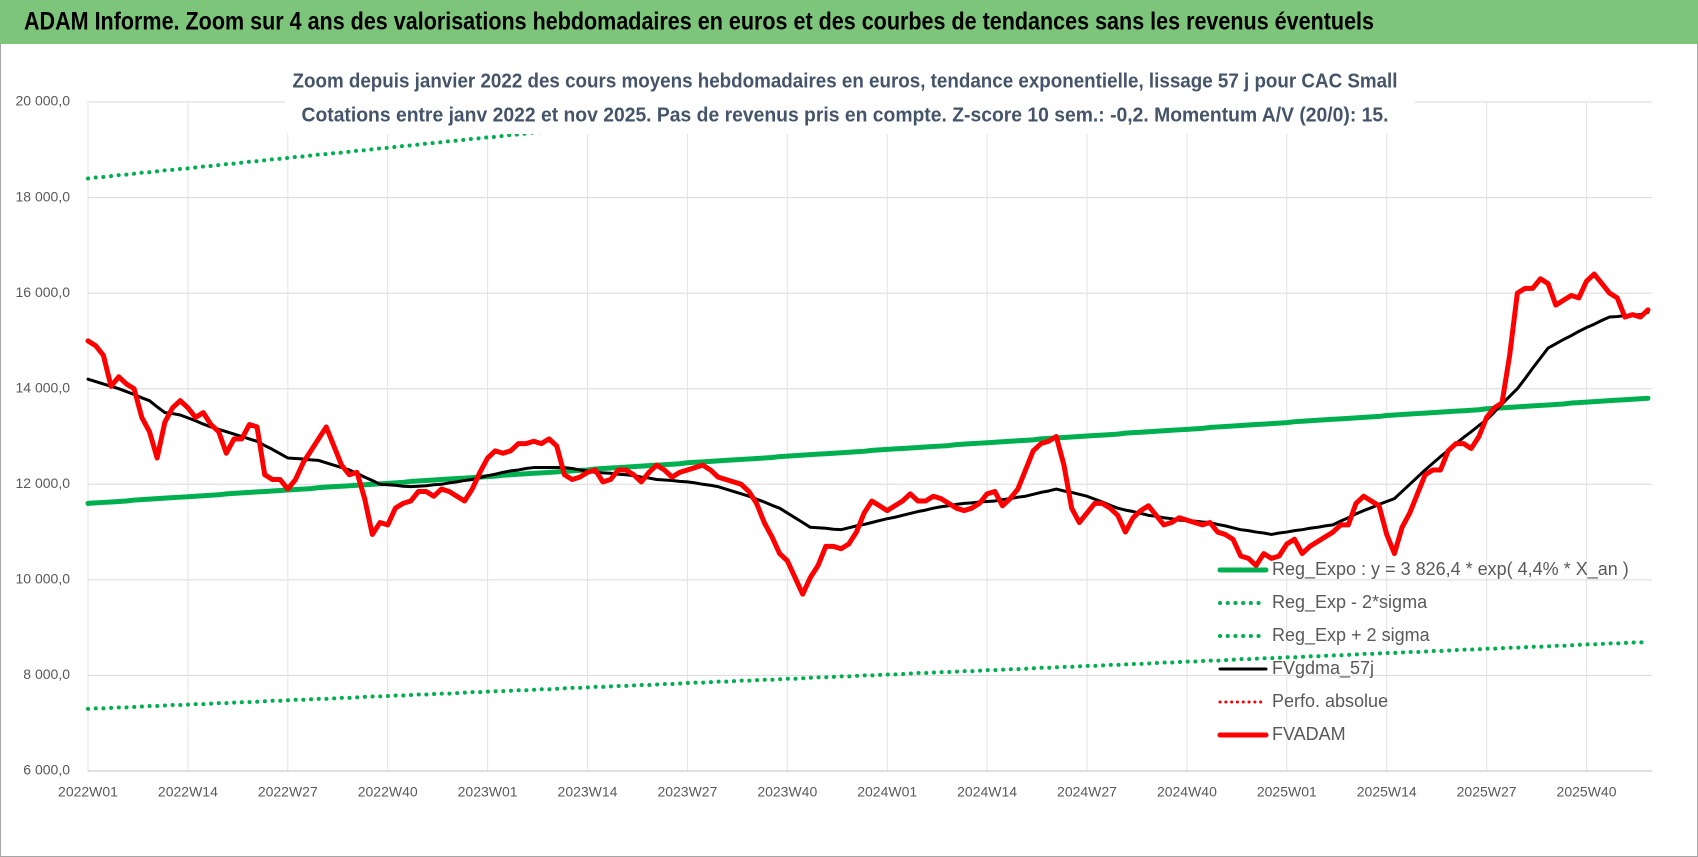  Describe the element at coordinates (1309, 734) in the screenshot. I see `legend-label: FVADAM` at that location.